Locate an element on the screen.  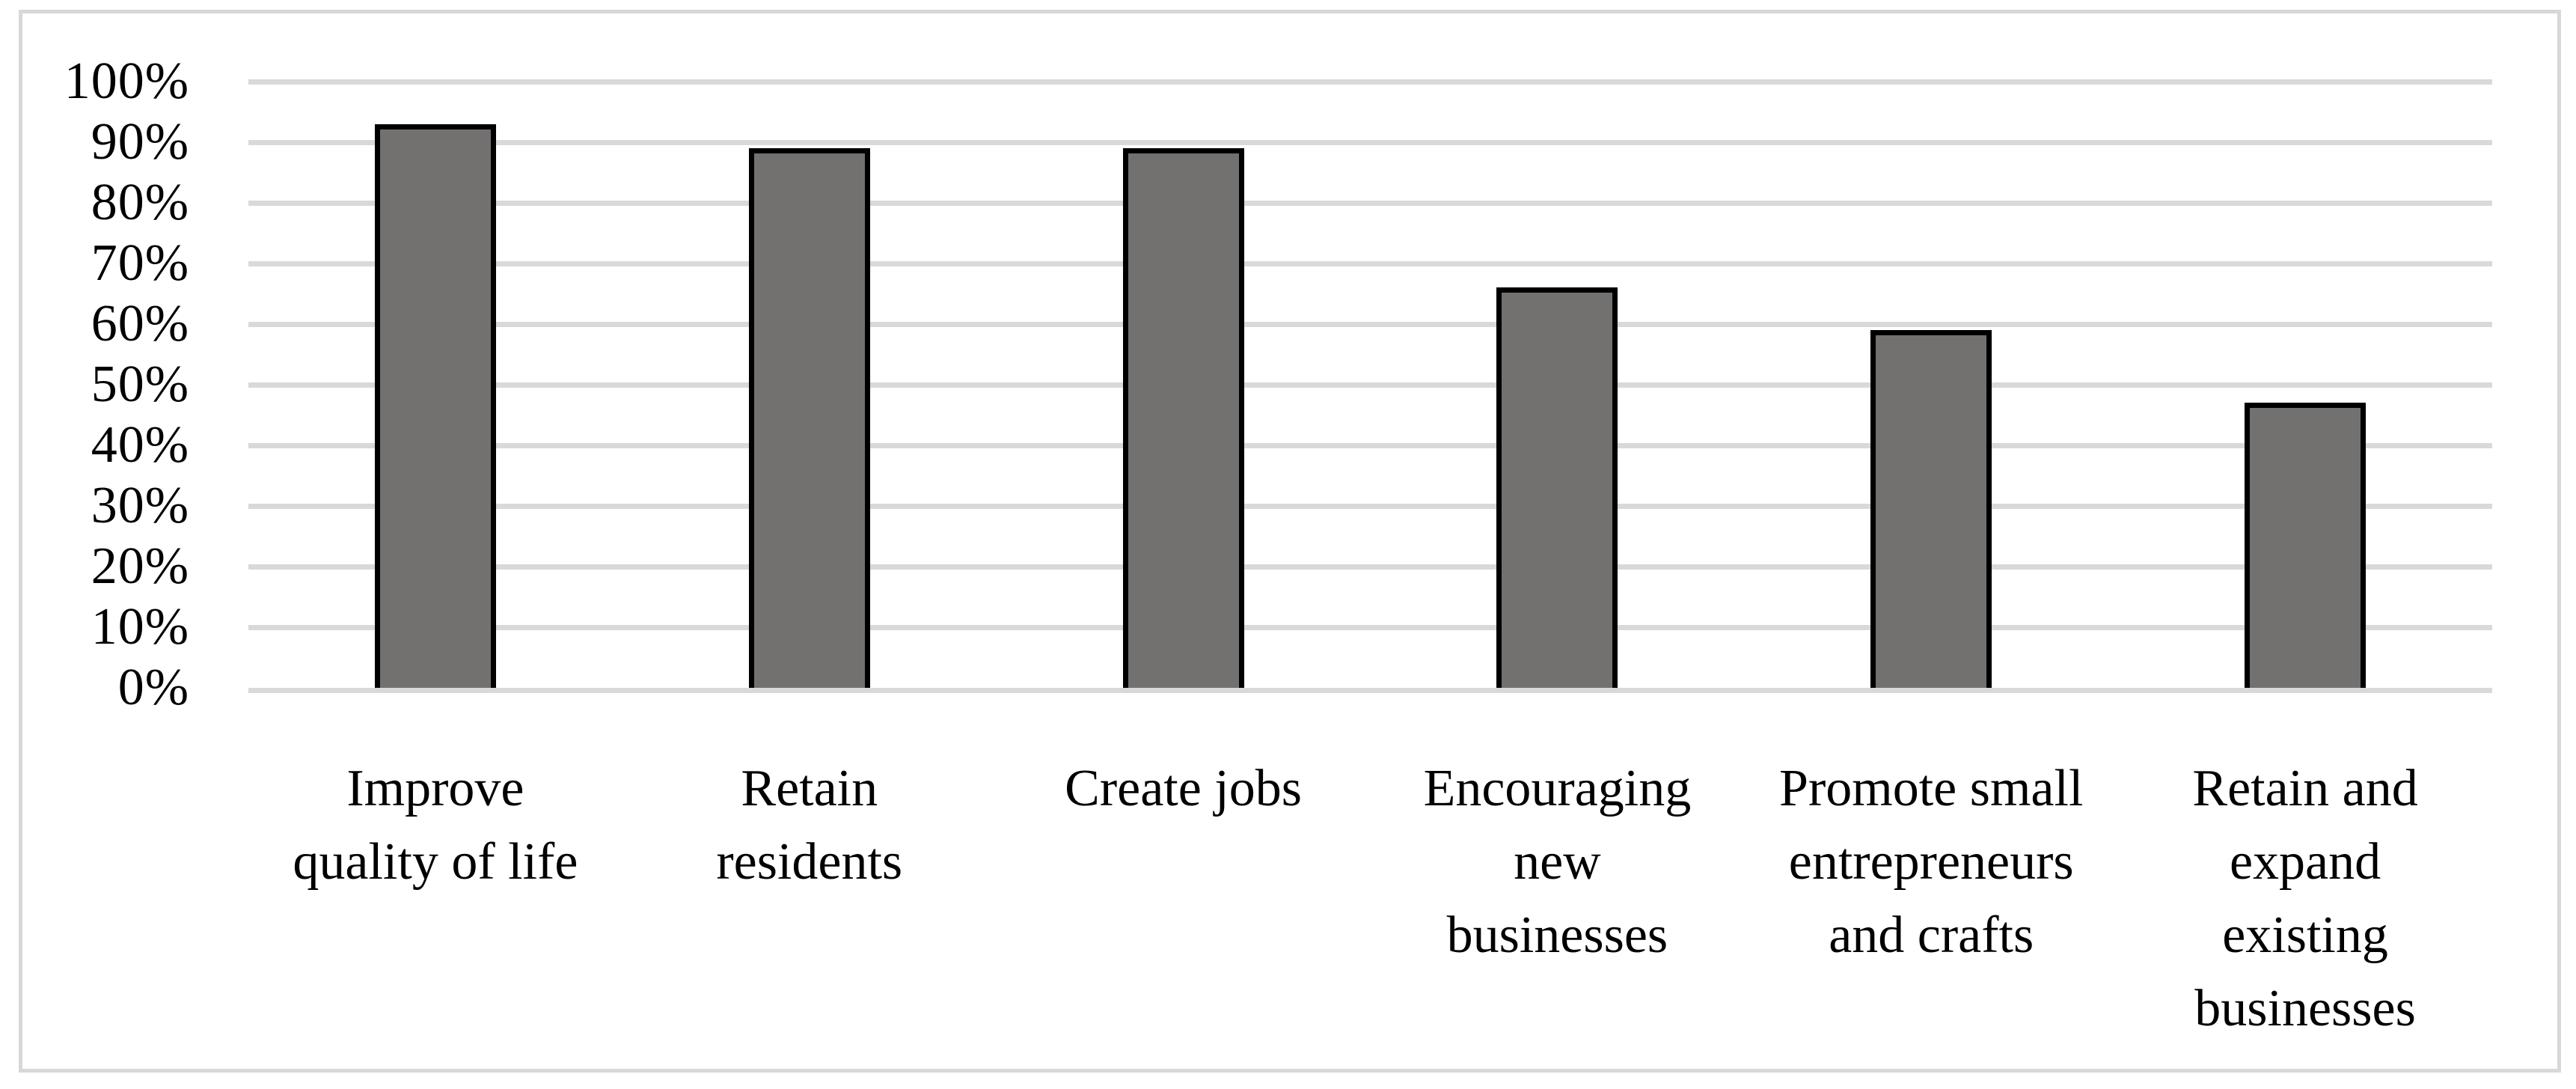
y-axis-tick-label: 60% is located at coordinates (140, 324).